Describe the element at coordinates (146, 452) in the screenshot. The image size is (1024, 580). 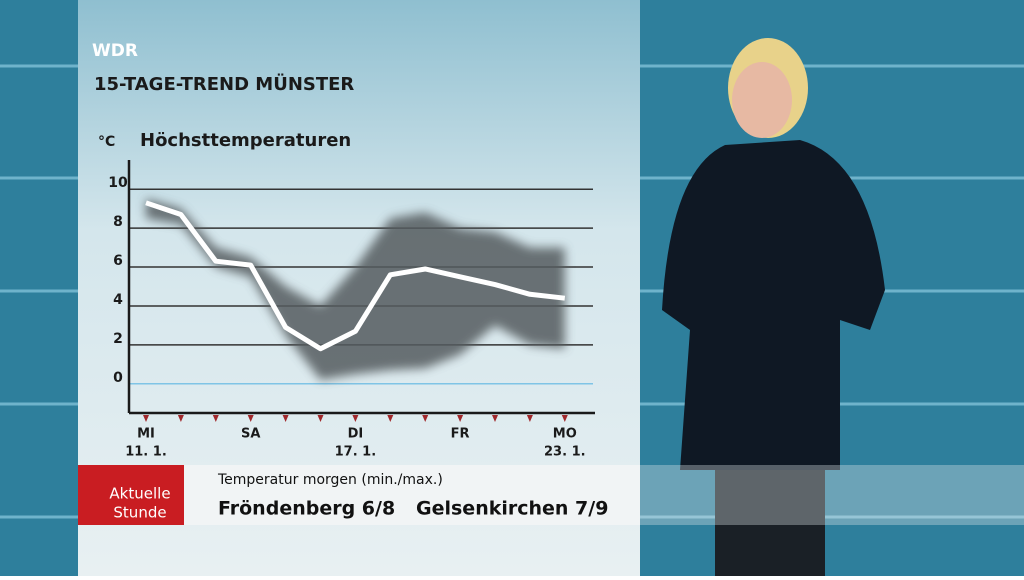
I see `x-tick-date: 11. 1.` at that location.